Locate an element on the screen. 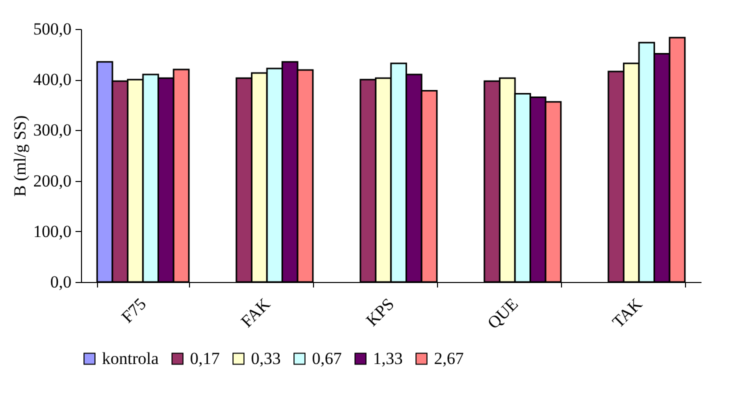 The height and width of the screenshot is (403, 749). y-tick-label: 300,0 is located at coordinates (52, 130).